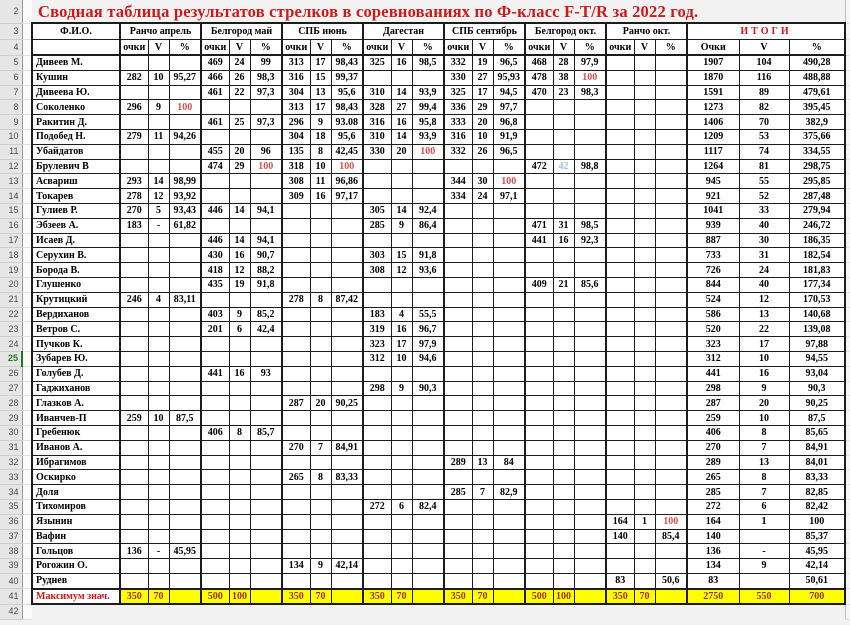  Describe the element at coordinates (11, 181) in the screenshot. I see `row-number: 13` at that location.